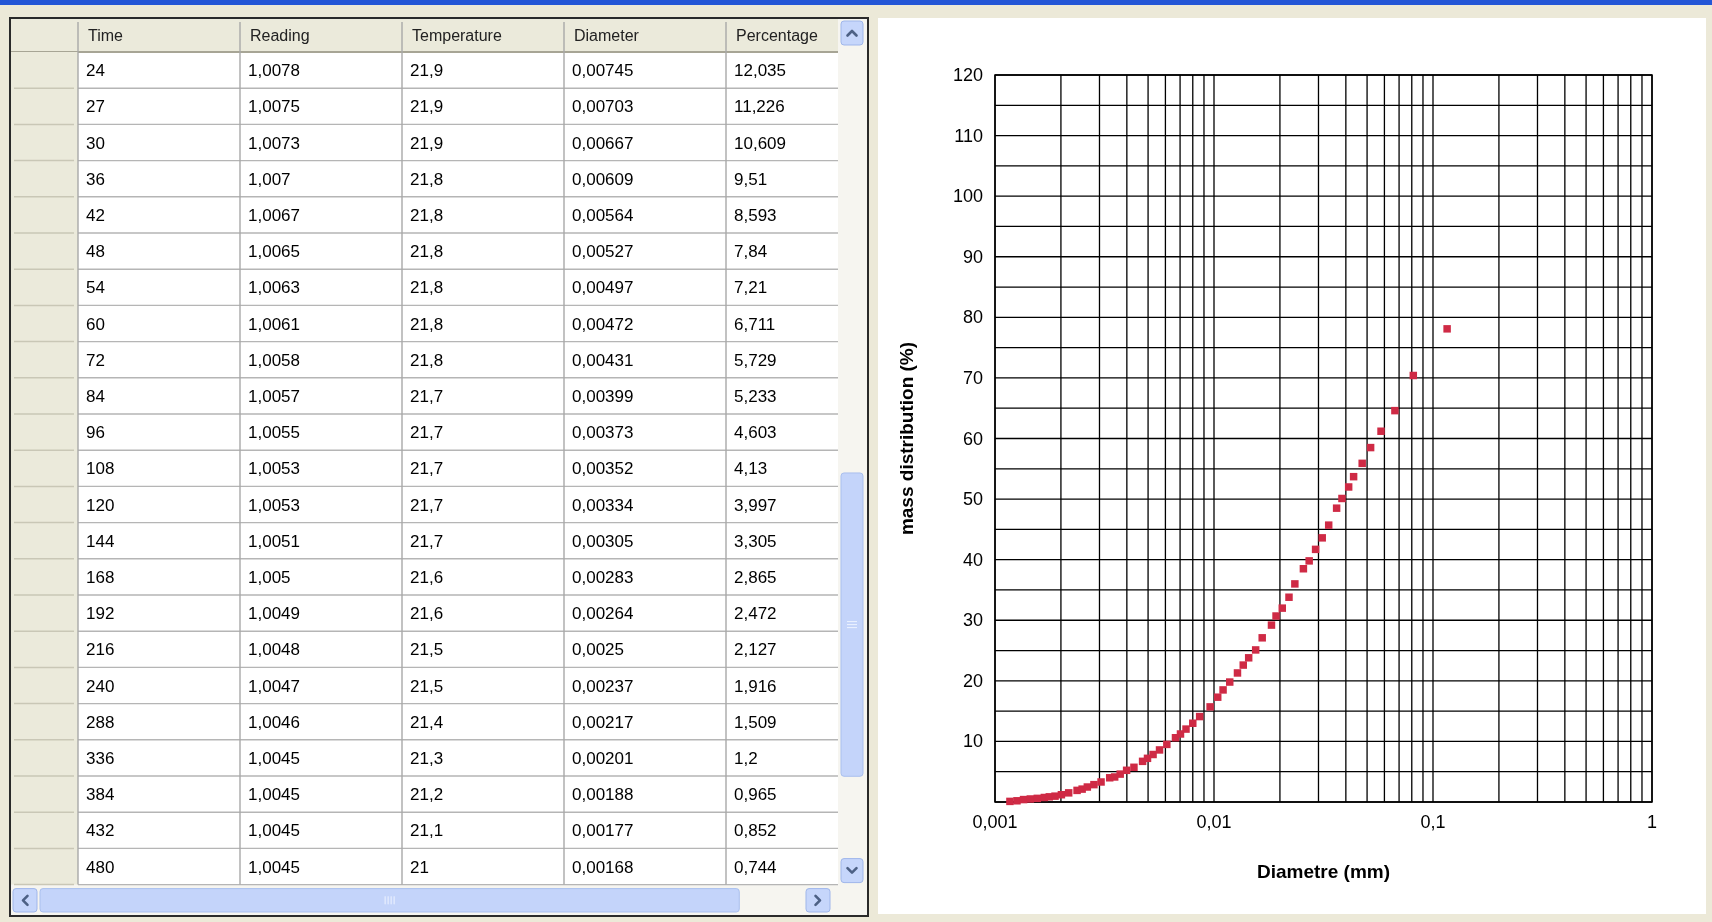 This screenshot has height=922, width=1712. Describe the element at coordinates (274, 143) in the screenshot. I see `text: 1,0073` at that location.